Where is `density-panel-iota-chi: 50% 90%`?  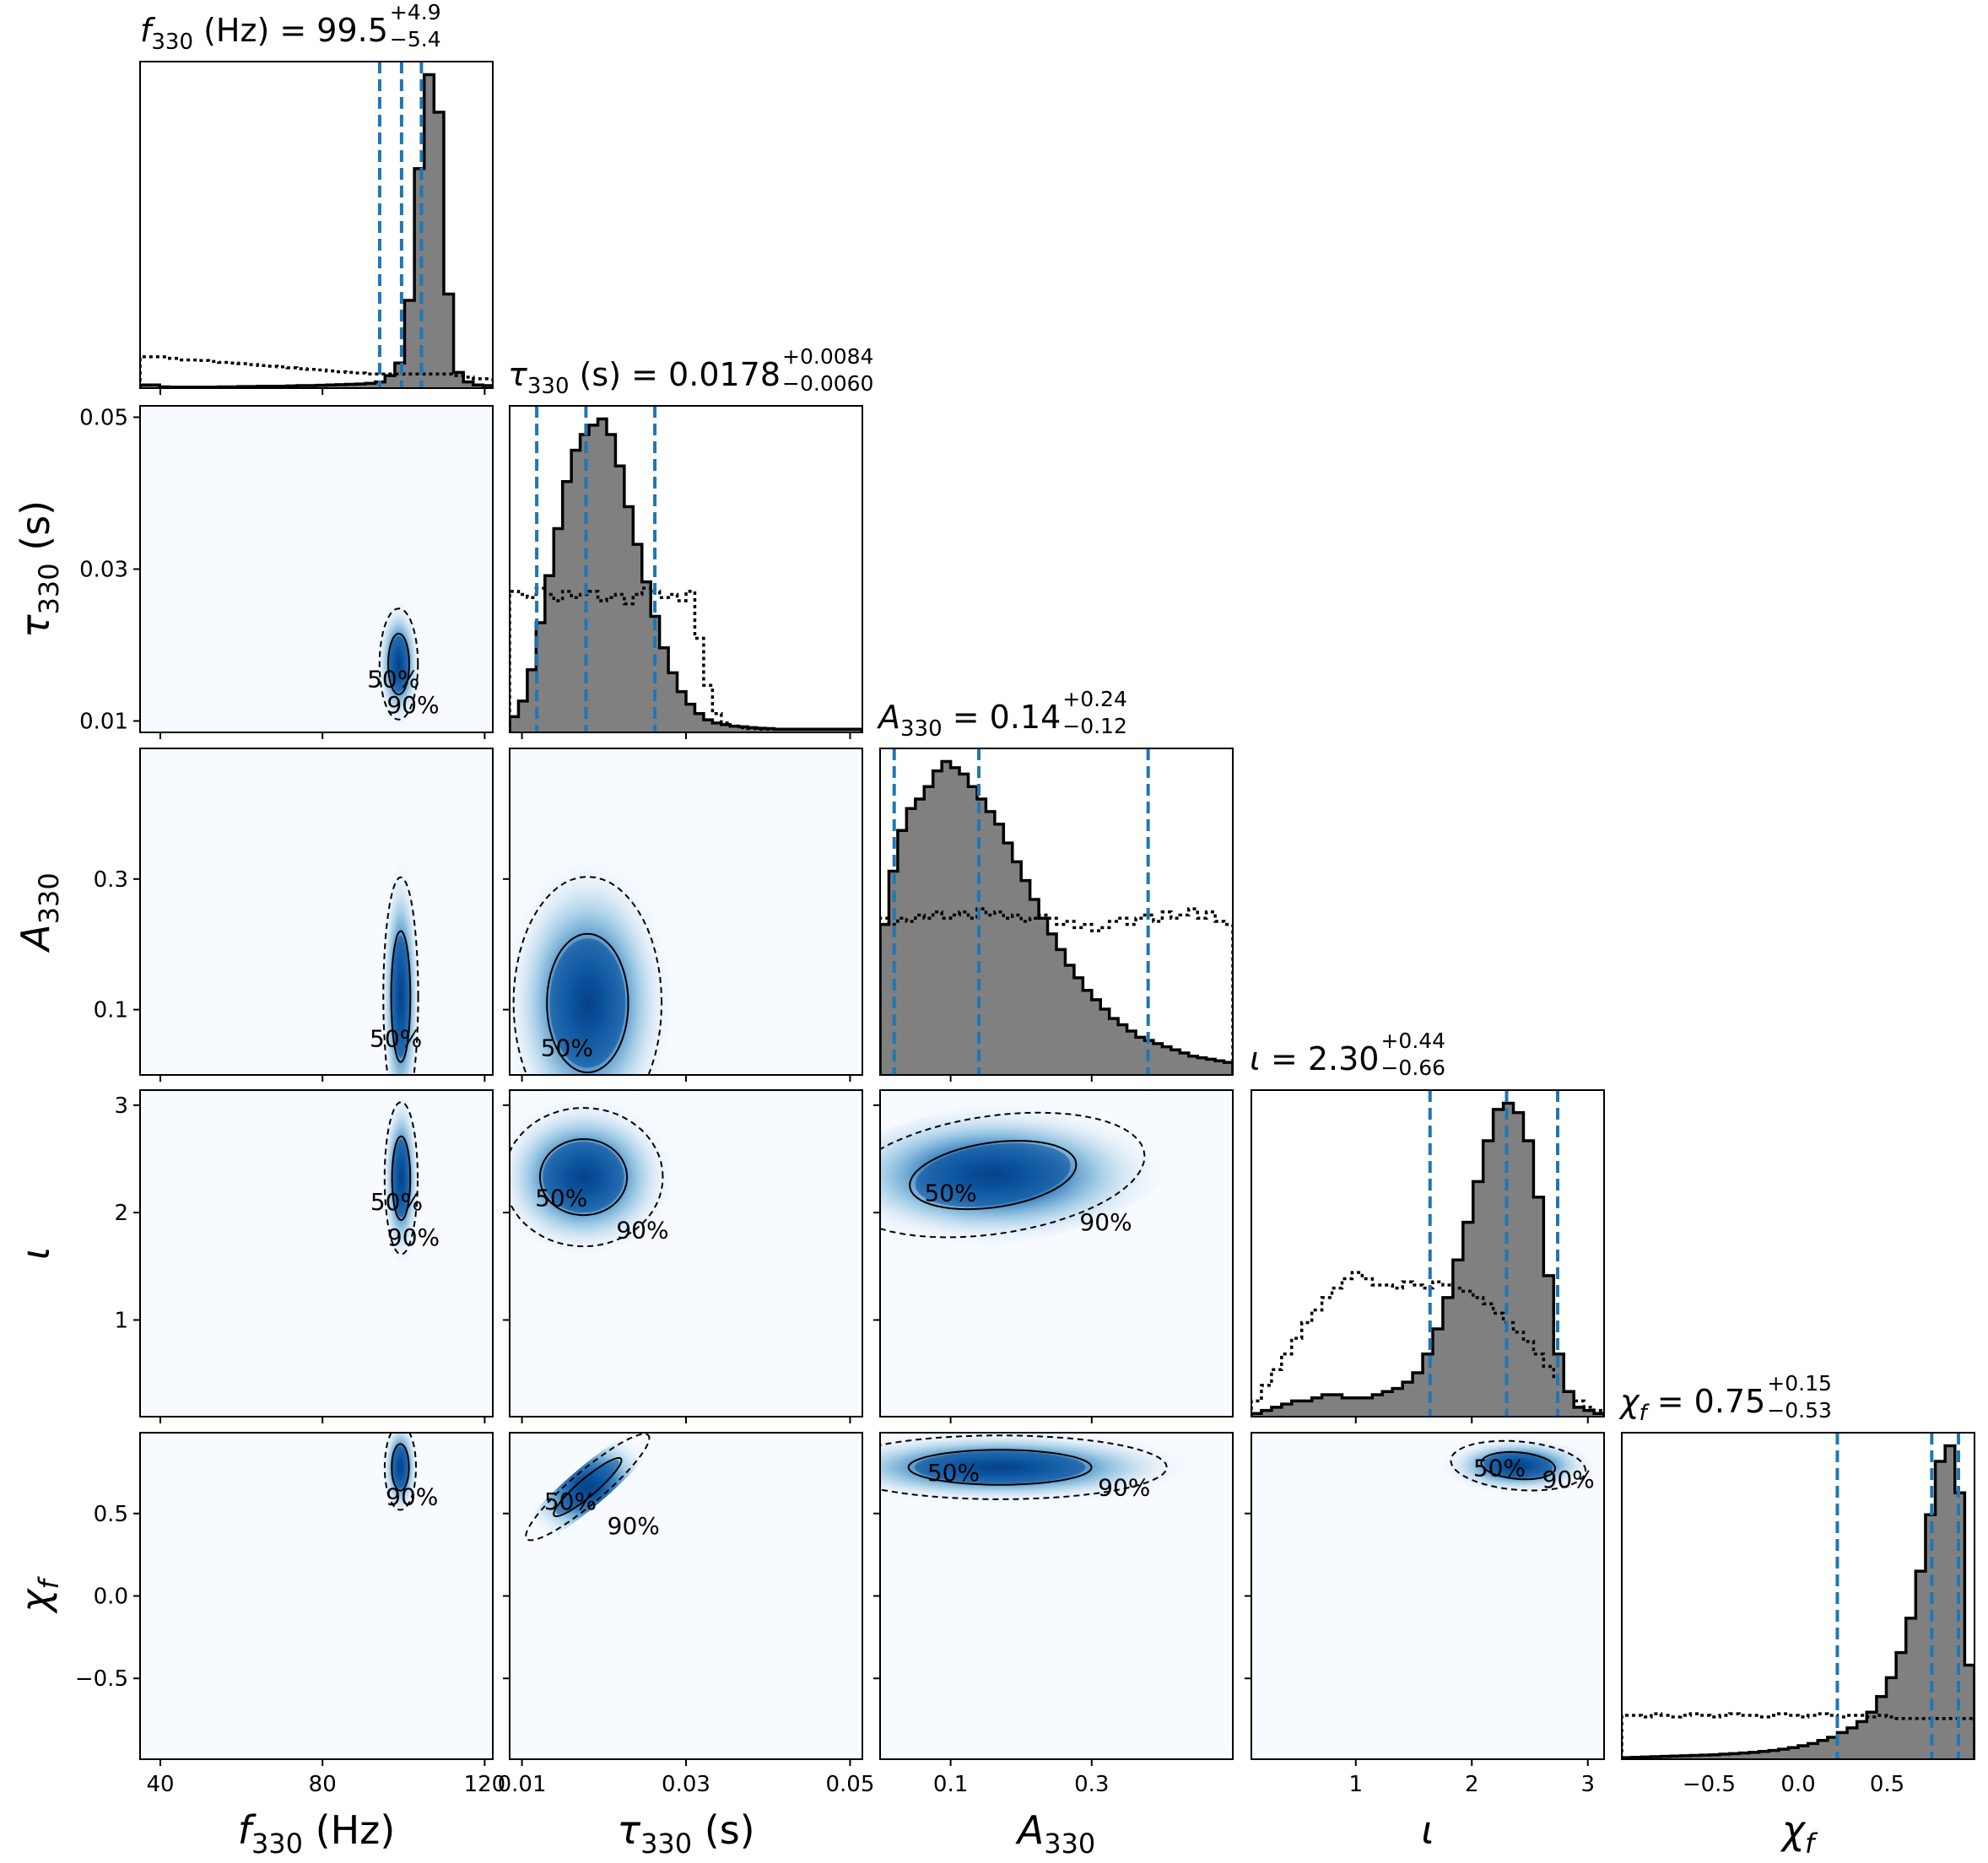 density-panel-iota-chi: 50% 90% is located at coordinates (1425, 1599).